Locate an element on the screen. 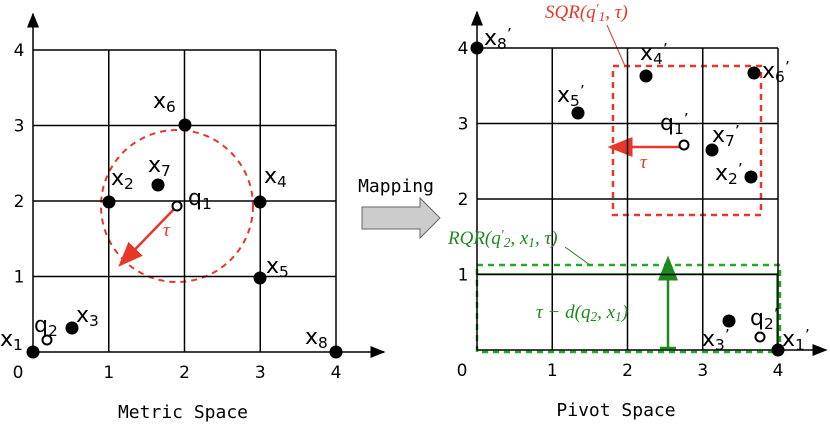 The image size is (830, 426). point-label: q1’ is located at coordinates (674, 124).